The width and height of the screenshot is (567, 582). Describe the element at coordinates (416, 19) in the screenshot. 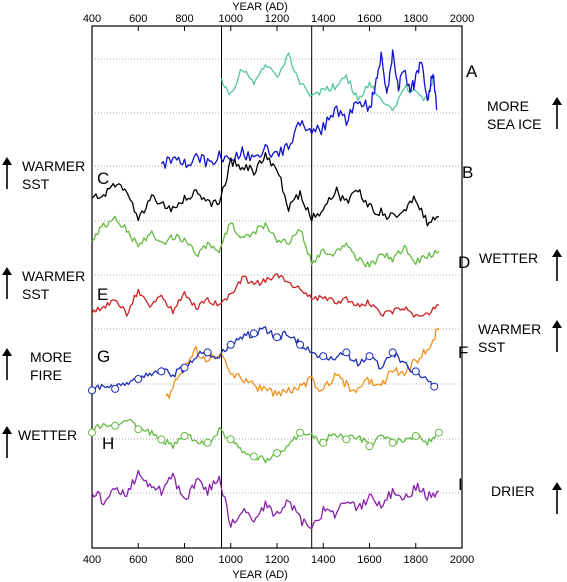

I see `tick-label-top-1800: 1800` at that location.